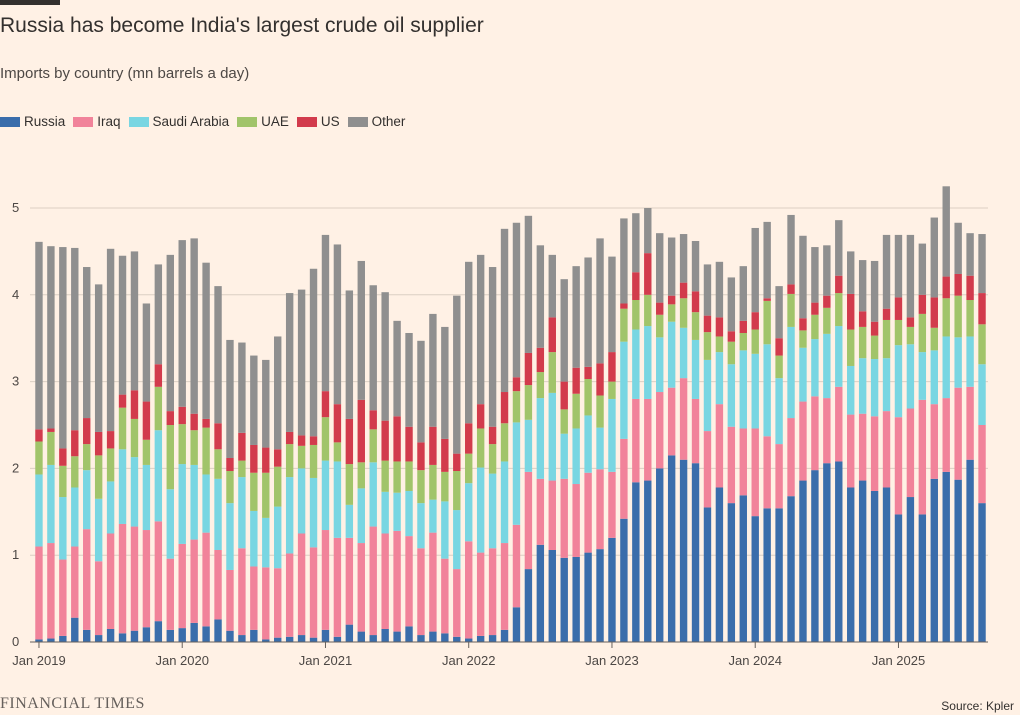 The height and width of the screenshot is (715, 1020). I want to click on legend-label-us: US, so click(330, 121).